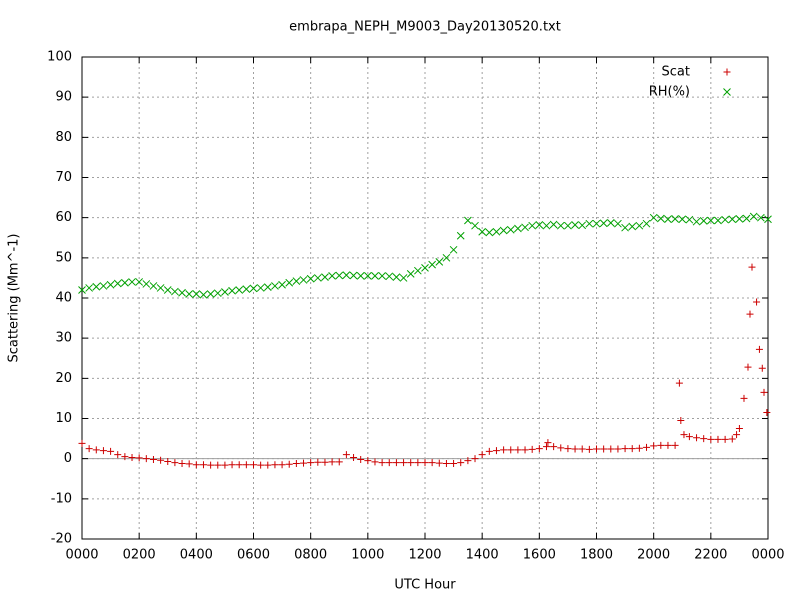 The image size is (800, 600). What do you see at coordinates (196, 555) in the screenshot?
I see `x-tick-label: 0400` at bounding box center [196, 555].